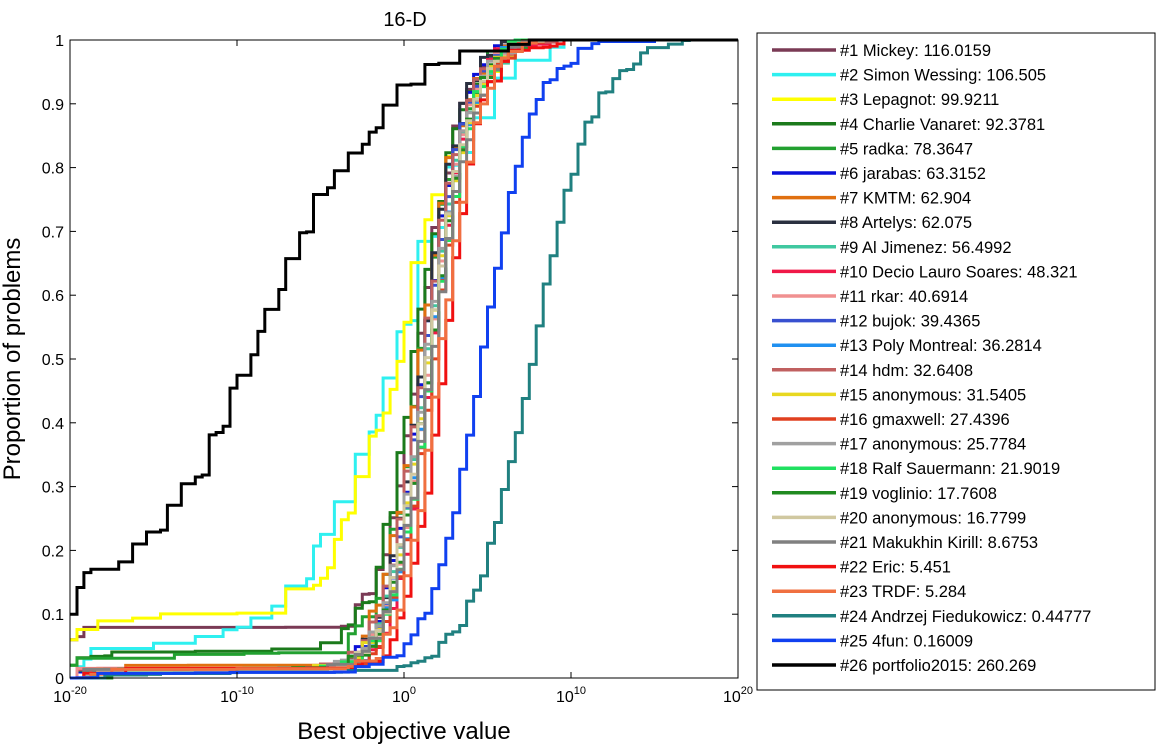 Image resolution: width=1161 pixels, height=749 pixels. Describe the element at coordinates (53, 488) in the screenshot. I see `y-tick-label: 0.3` at that location.